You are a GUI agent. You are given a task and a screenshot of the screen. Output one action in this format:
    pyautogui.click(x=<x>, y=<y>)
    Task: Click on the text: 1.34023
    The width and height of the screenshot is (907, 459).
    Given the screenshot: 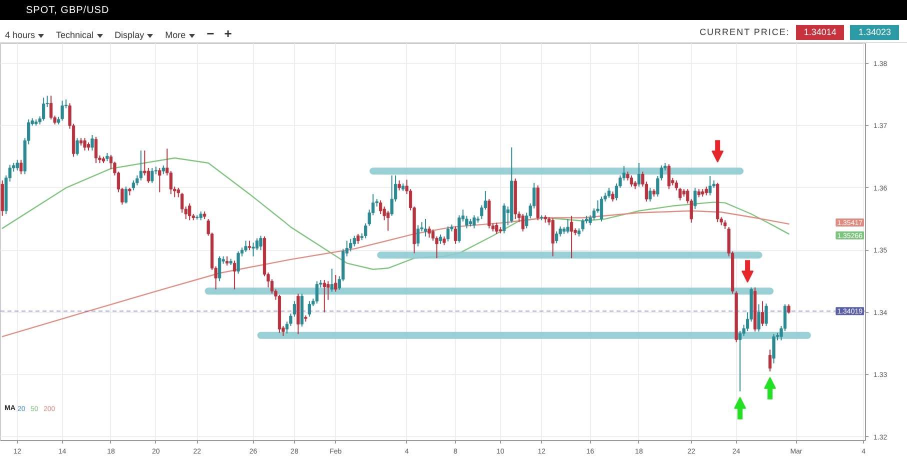 What is the action you would take?
    pyautogui.click(x=874, y=32)
    